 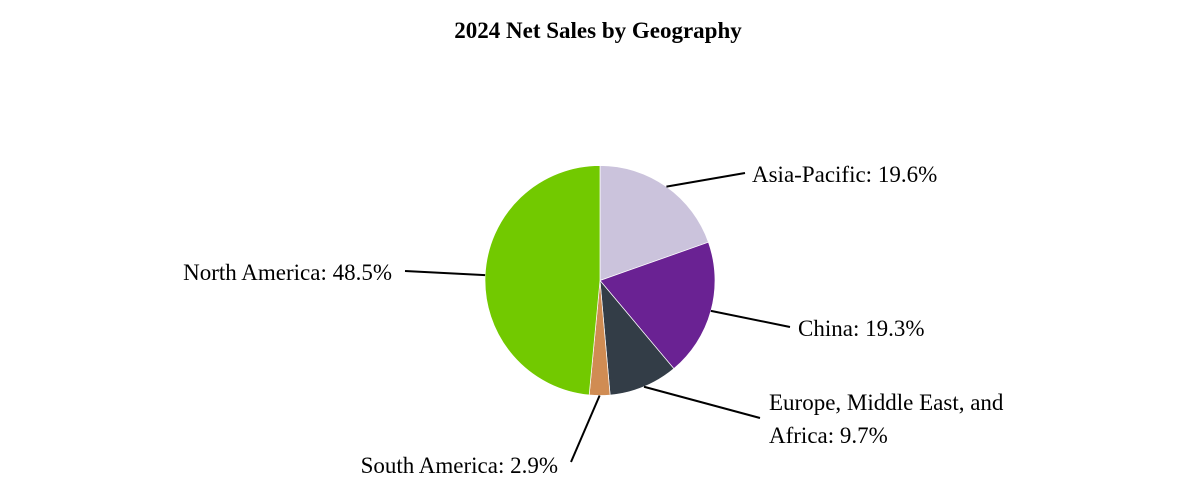 I want to click on label-china: China: 19.3%, so click(x=861, y=328).